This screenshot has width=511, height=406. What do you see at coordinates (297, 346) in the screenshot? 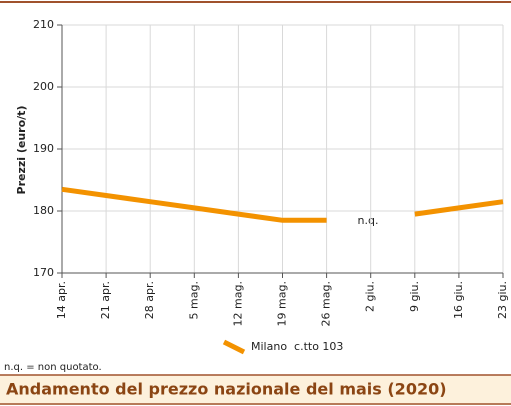
I see `legend-label: Milano c.tto 103` at bounding box center [297, 346].